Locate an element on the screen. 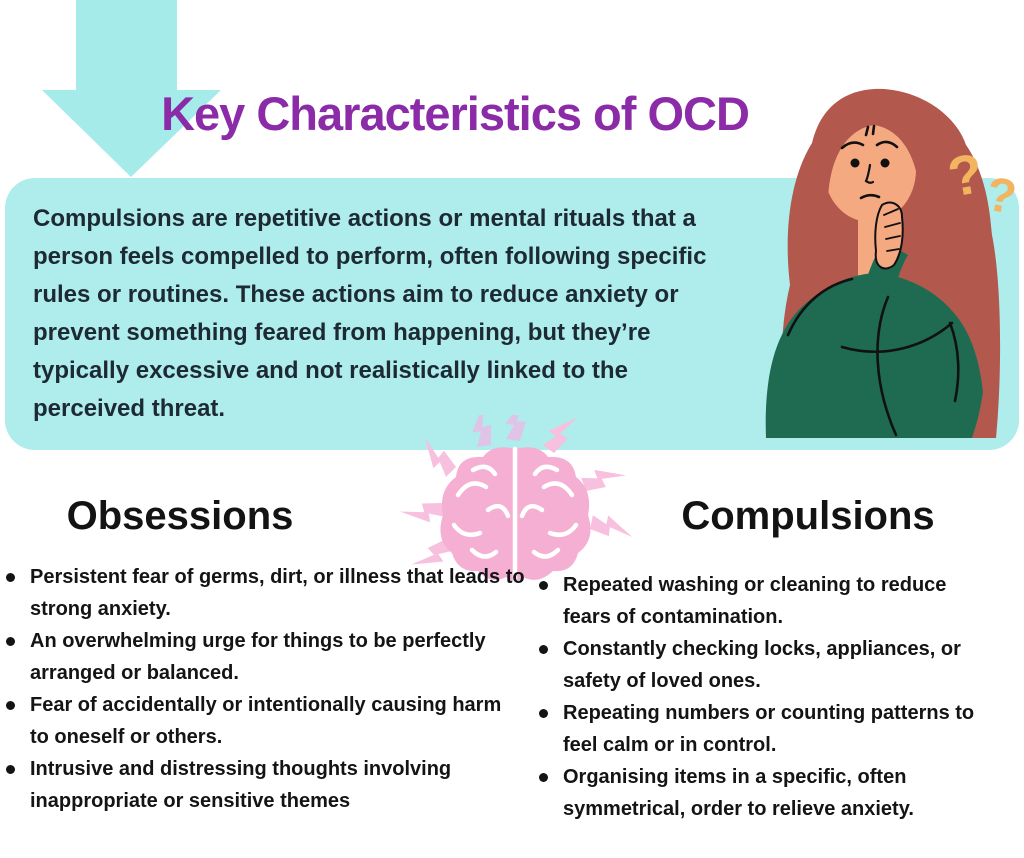  right-eye is located at coordinates (885, 163).